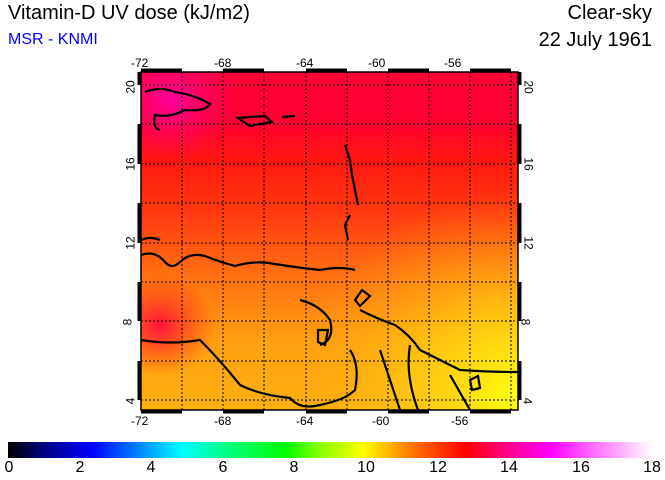 Image resolution: width=665 pixels, height=480 pixels. Describe the element at coordinates (330, 450) in the screenshot. I see `colorbar` at that location.